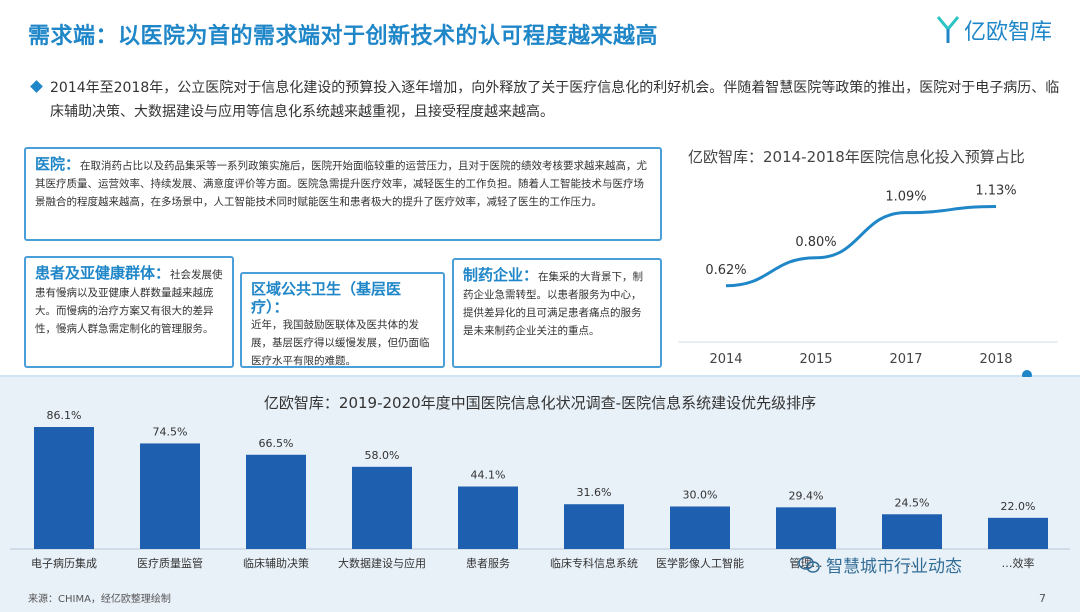 This screenshot has height=612, width=1080. I want to click on data-label: 22.0%, so click(1018, 506).